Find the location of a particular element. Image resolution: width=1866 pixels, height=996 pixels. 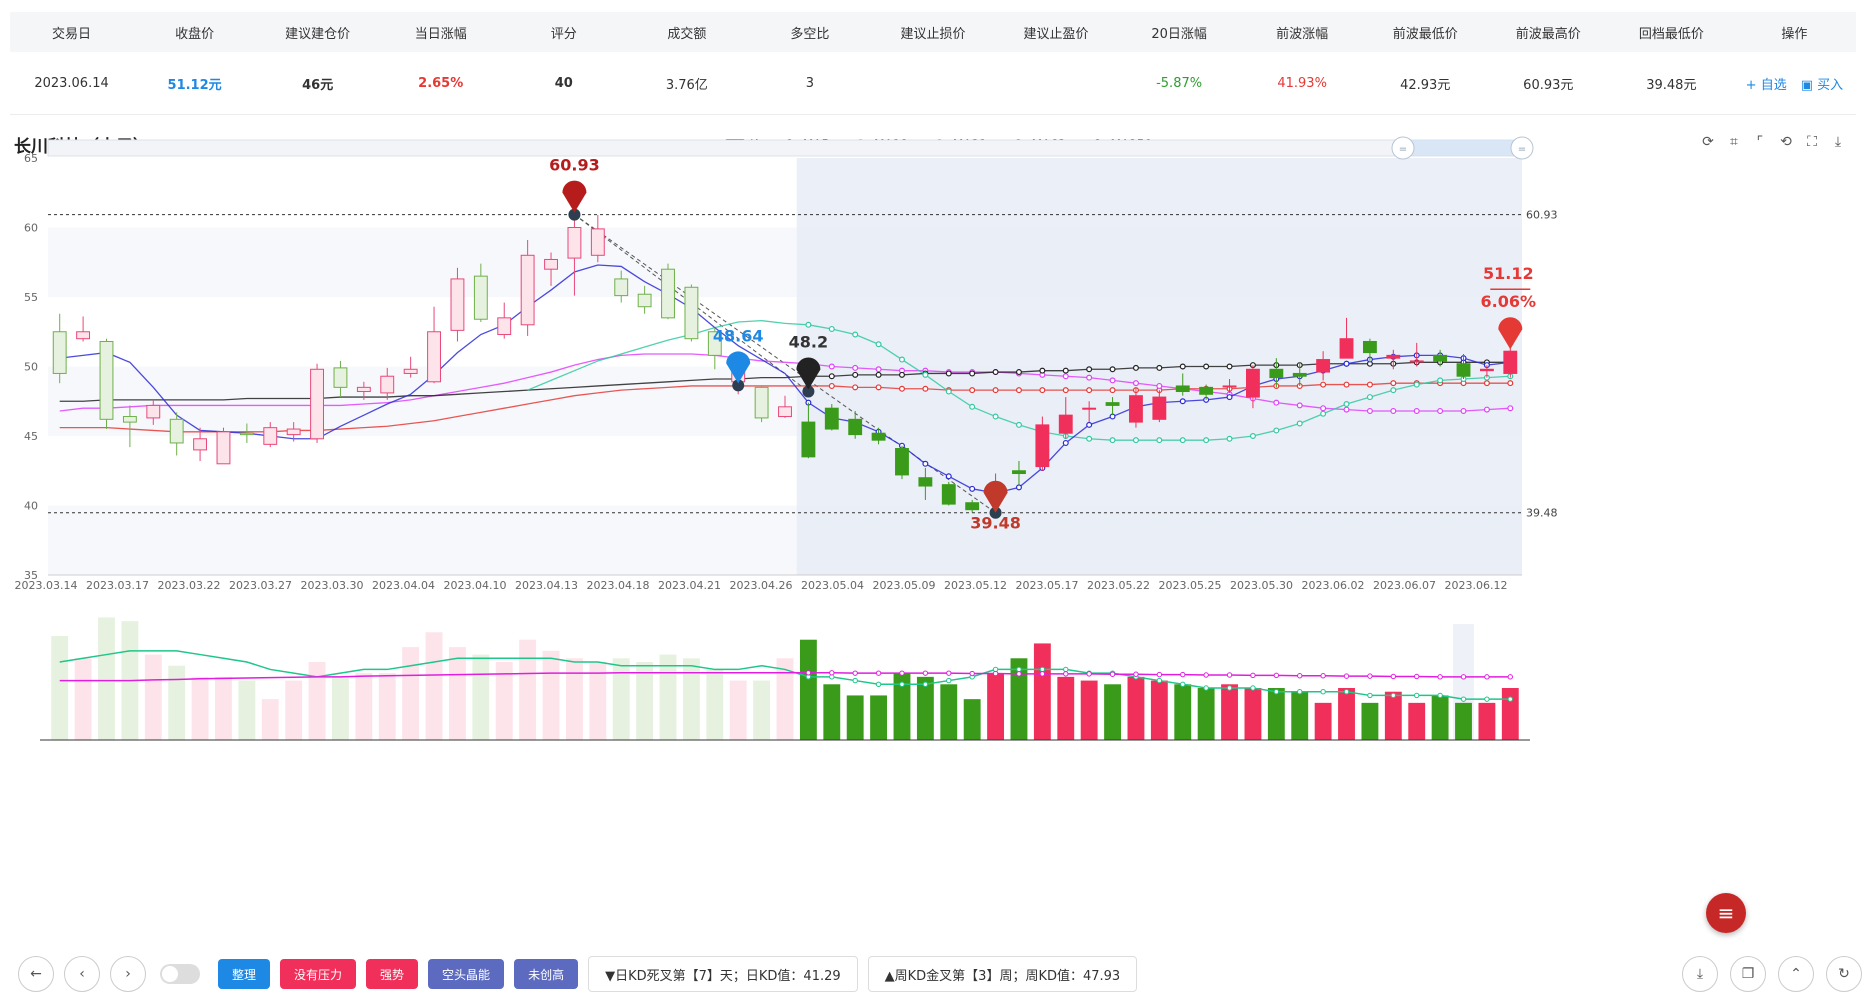

x-tick-label: 2023.03.30 is located at coordinates (332, 585).